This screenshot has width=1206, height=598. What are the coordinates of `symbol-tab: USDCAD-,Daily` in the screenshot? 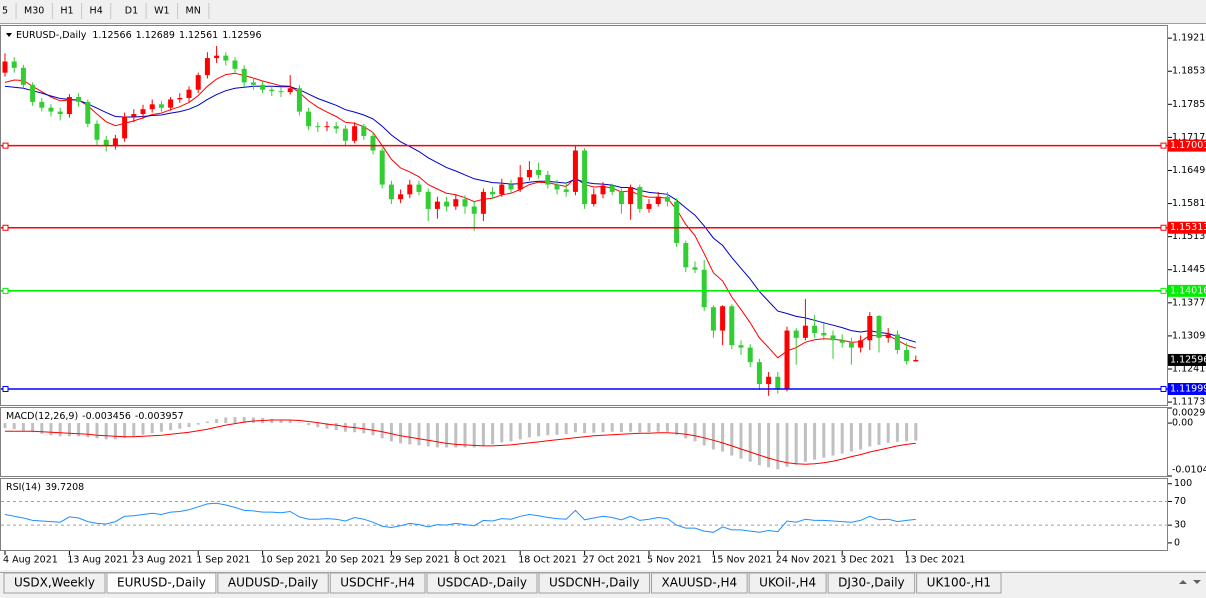 It's located at (482, 583).